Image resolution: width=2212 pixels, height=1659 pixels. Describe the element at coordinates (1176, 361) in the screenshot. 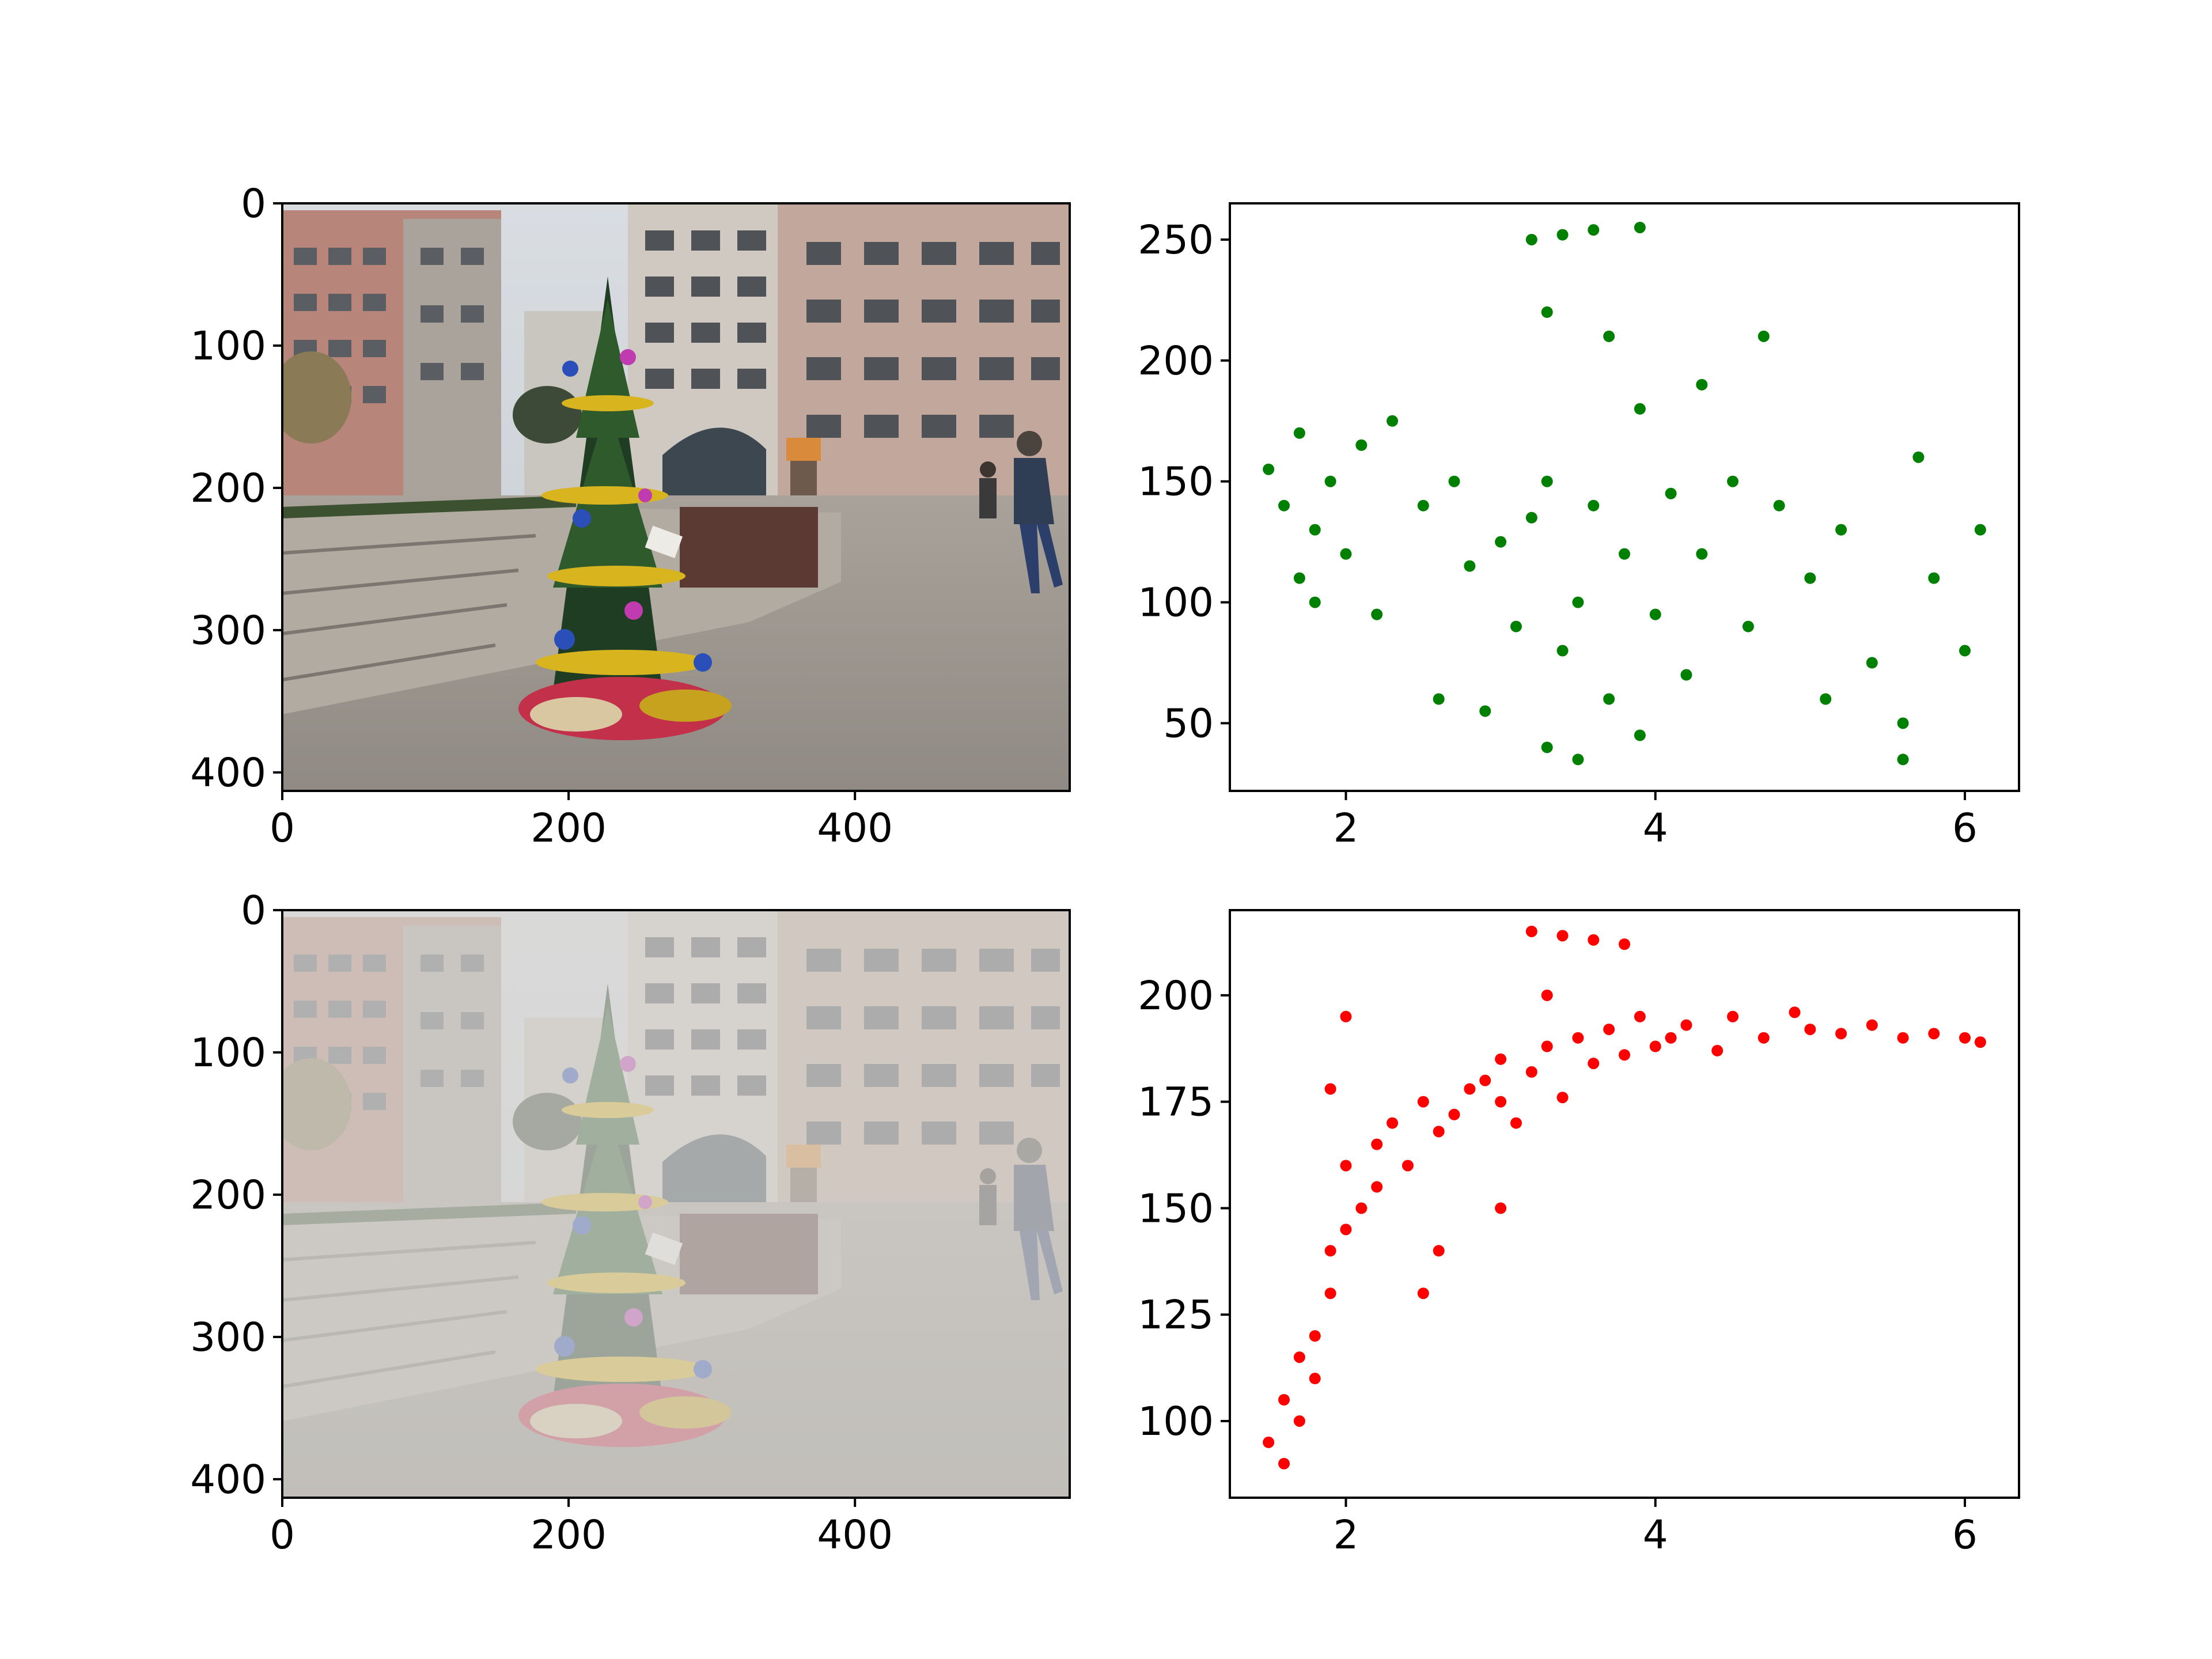

I see `green-scatter-y-tick-label: 200` at that location.